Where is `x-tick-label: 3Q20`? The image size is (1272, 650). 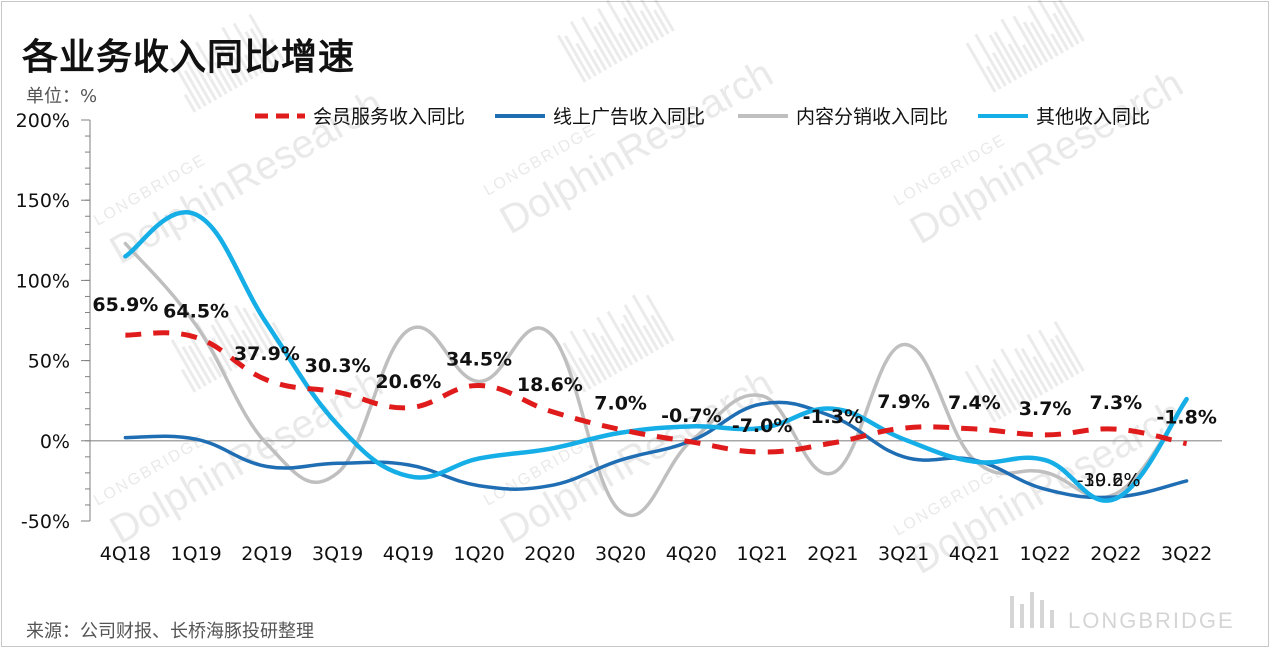
x-tick-label: 3Q20 is located at coordinates (620, 554).